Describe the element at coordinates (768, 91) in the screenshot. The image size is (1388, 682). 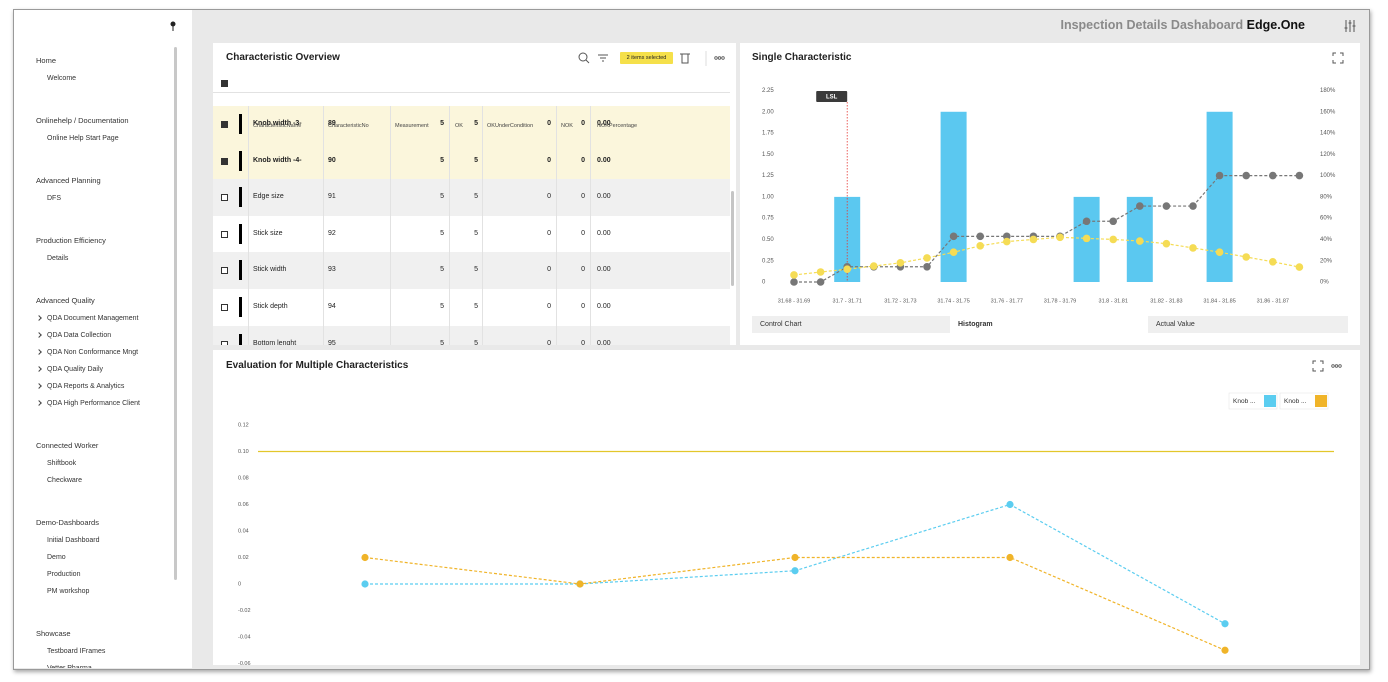
I see `y-tick-label: 2.25` at that location.